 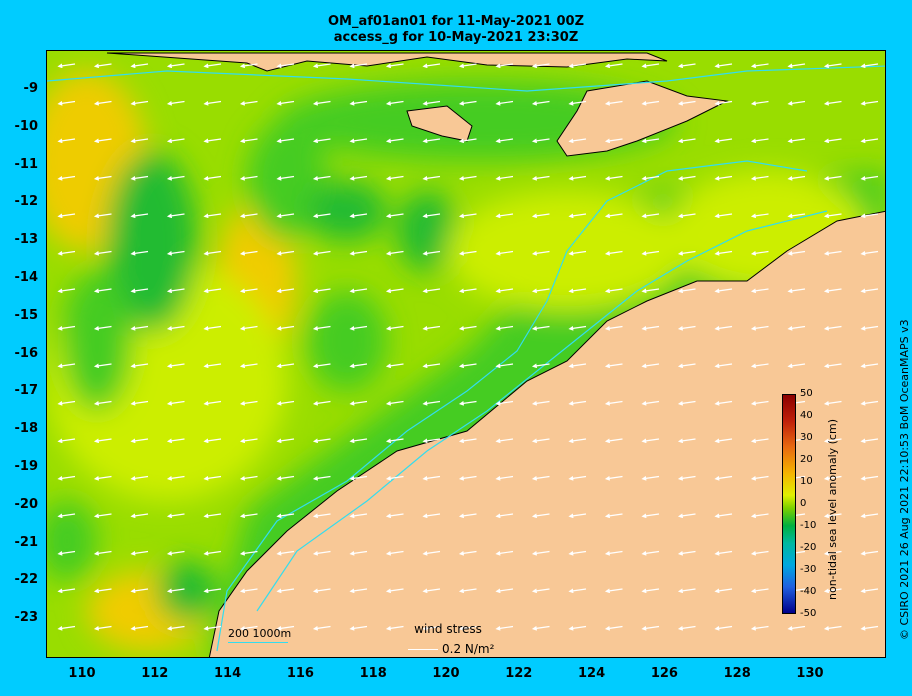 What do you see at coordinates (26, 429) in the screenshot?
I see `lat-tick-label: -18` at bounding box center [26, 429].